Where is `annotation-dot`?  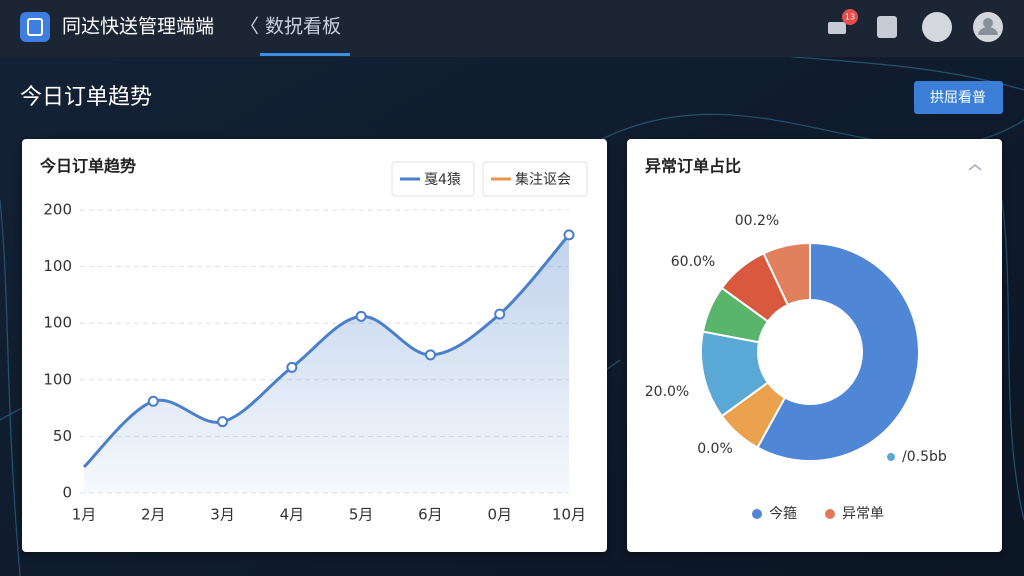
annotation-dot is located at coordinates (891, 457).